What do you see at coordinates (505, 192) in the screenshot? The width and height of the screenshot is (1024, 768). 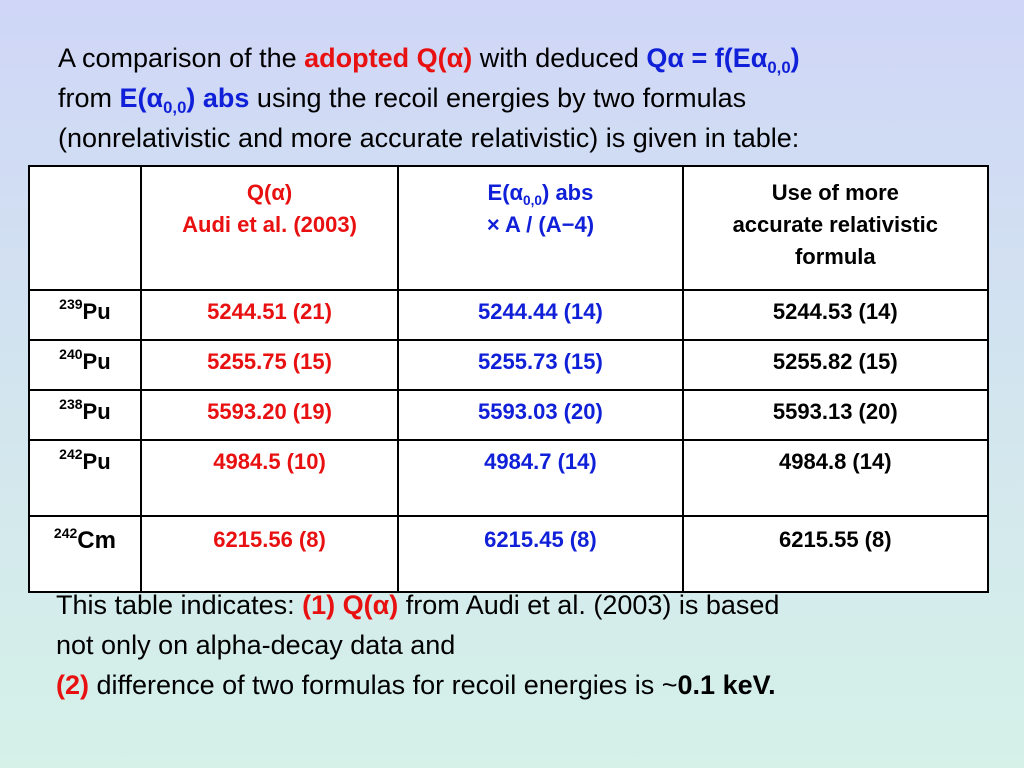 I see `header-e-pre: E(α` at bounding box center [505, 192].